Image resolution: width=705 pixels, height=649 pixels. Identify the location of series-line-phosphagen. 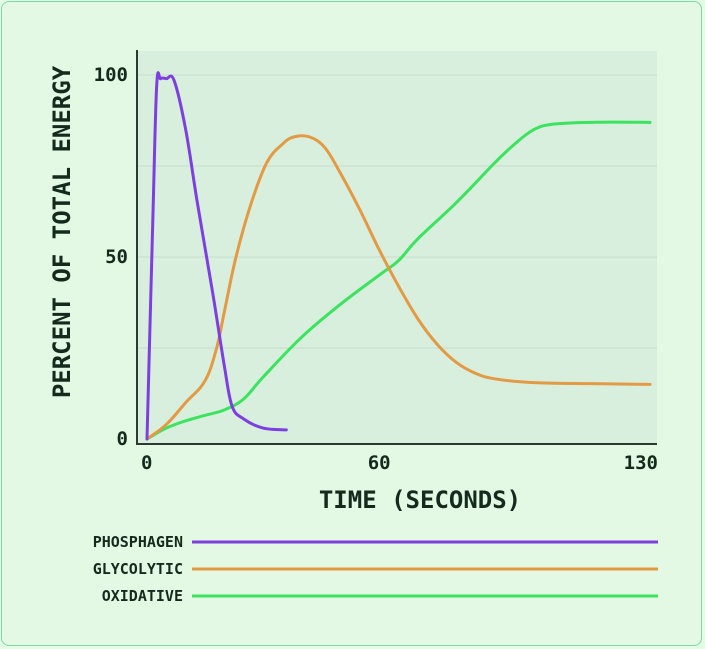
(216, 256).